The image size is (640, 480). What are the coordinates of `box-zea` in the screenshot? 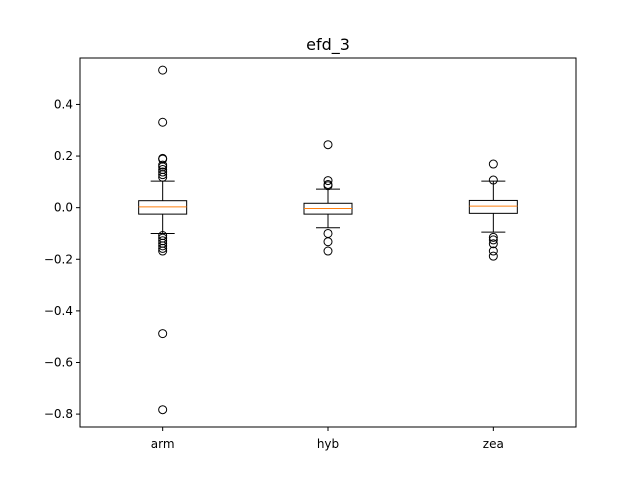 It's located at (493, 210).